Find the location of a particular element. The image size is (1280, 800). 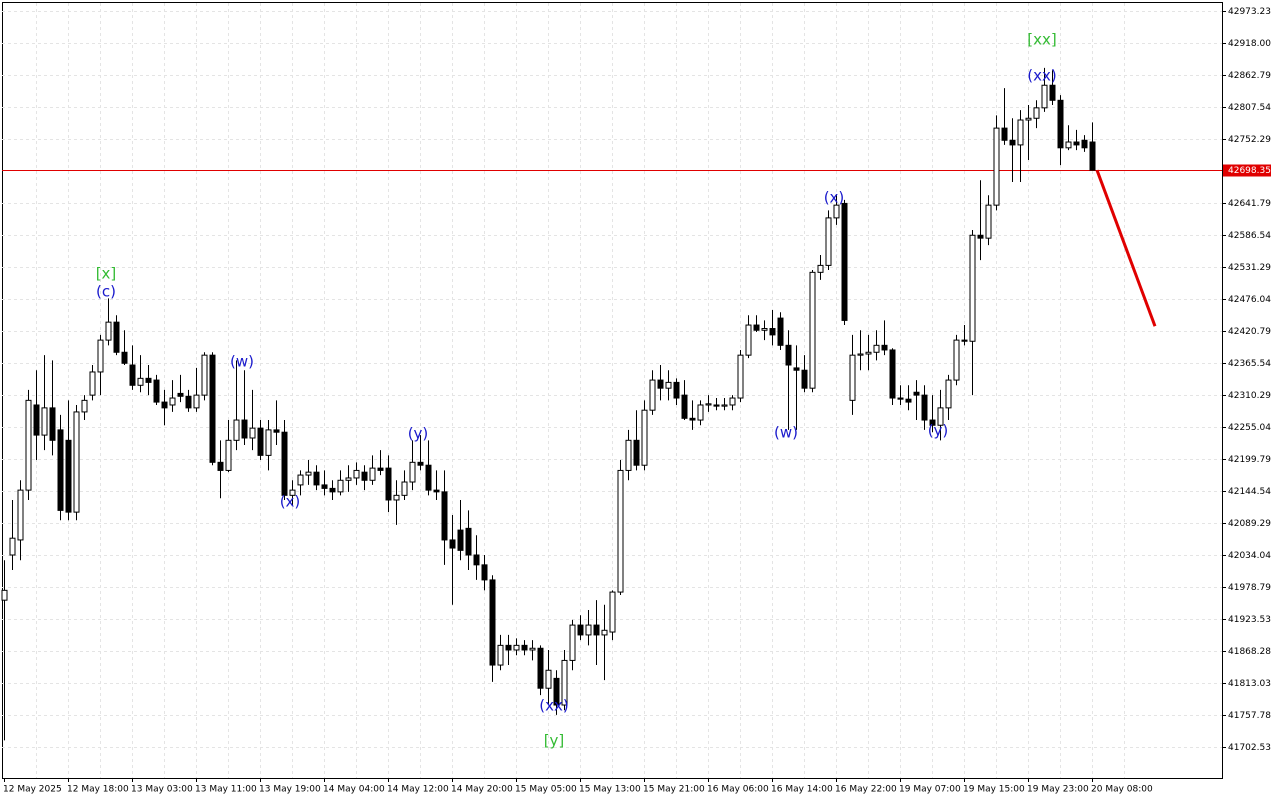

current-price-box is located at coordinates (1247, 170).